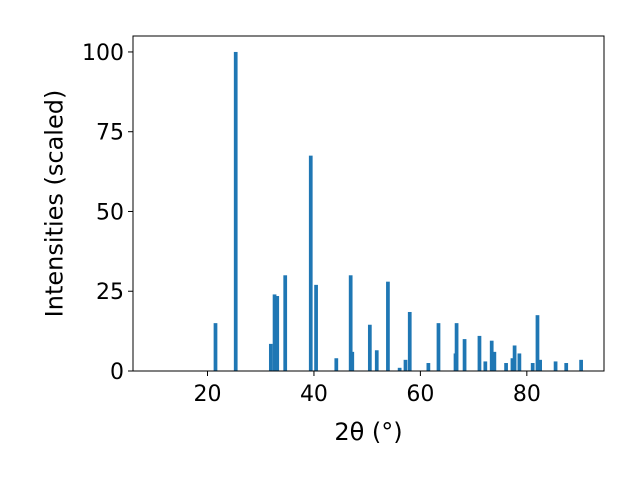 This screenshot has width=640, height=480. Describe the element at coordinates (527, 394) in the screenshot. I see `x-tick-label: 80` at that location.